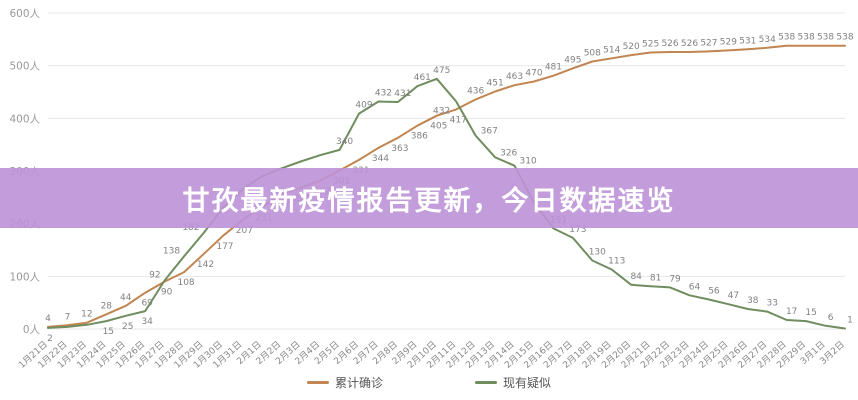  Describe the element at coordinates (528, 162) in the screenshot. I see `point-label: 310` at that location.